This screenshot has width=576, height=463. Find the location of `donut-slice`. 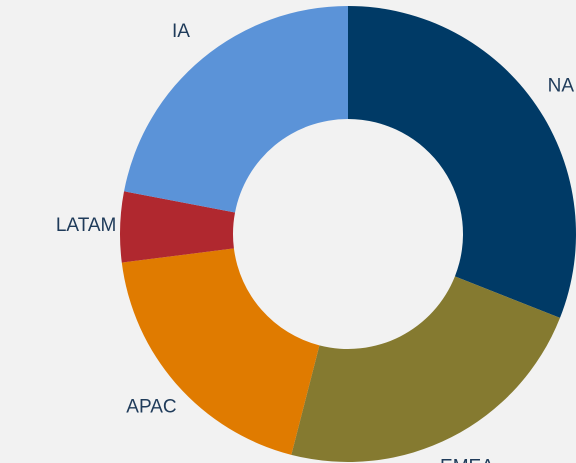

donut-slice is located at coordinates (177, 227).